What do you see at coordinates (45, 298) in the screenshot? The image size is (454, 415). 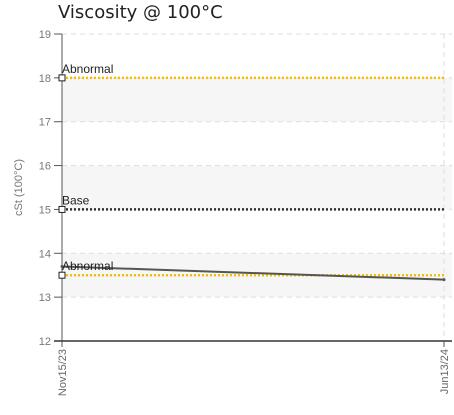 I see `y-tick-label: 13` at bounding box center [45, 298].